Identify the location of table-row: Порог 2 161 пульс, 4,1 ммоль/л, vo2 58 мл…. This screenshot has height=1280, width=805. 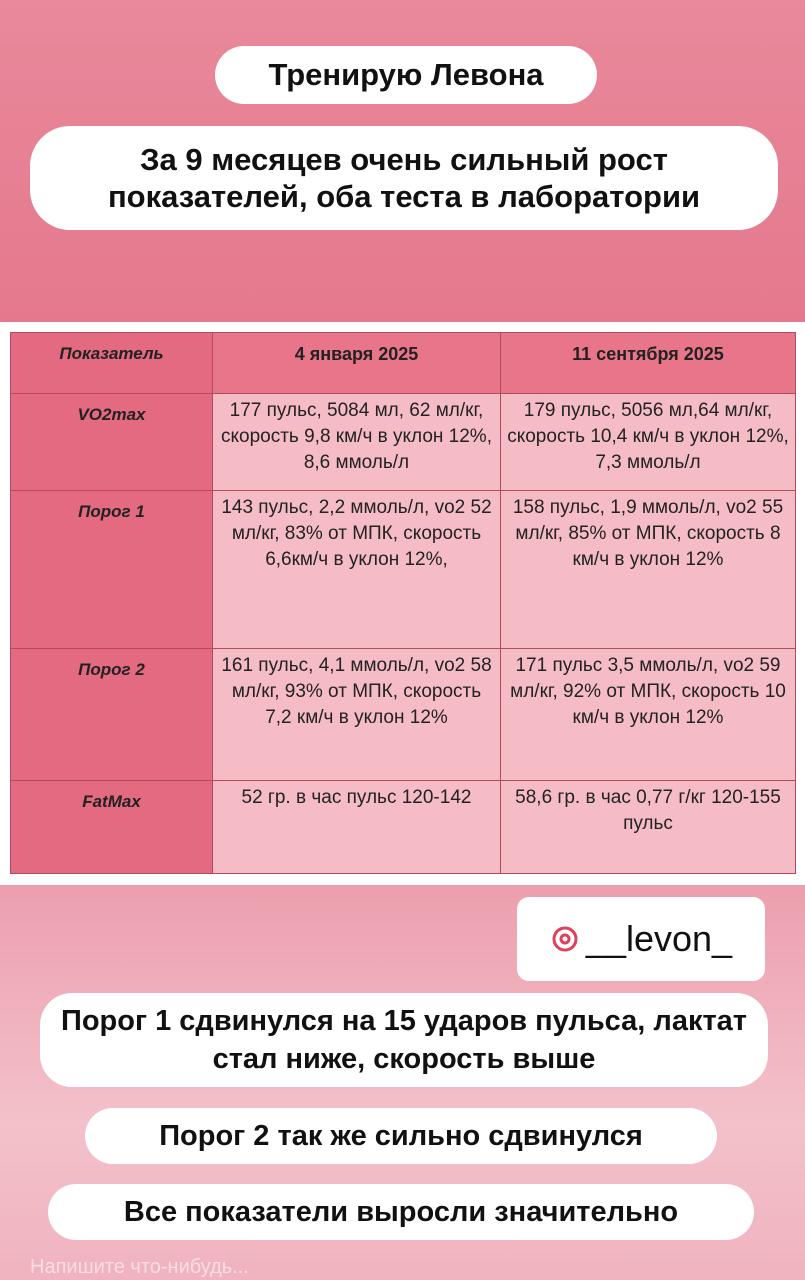
(403, 714).